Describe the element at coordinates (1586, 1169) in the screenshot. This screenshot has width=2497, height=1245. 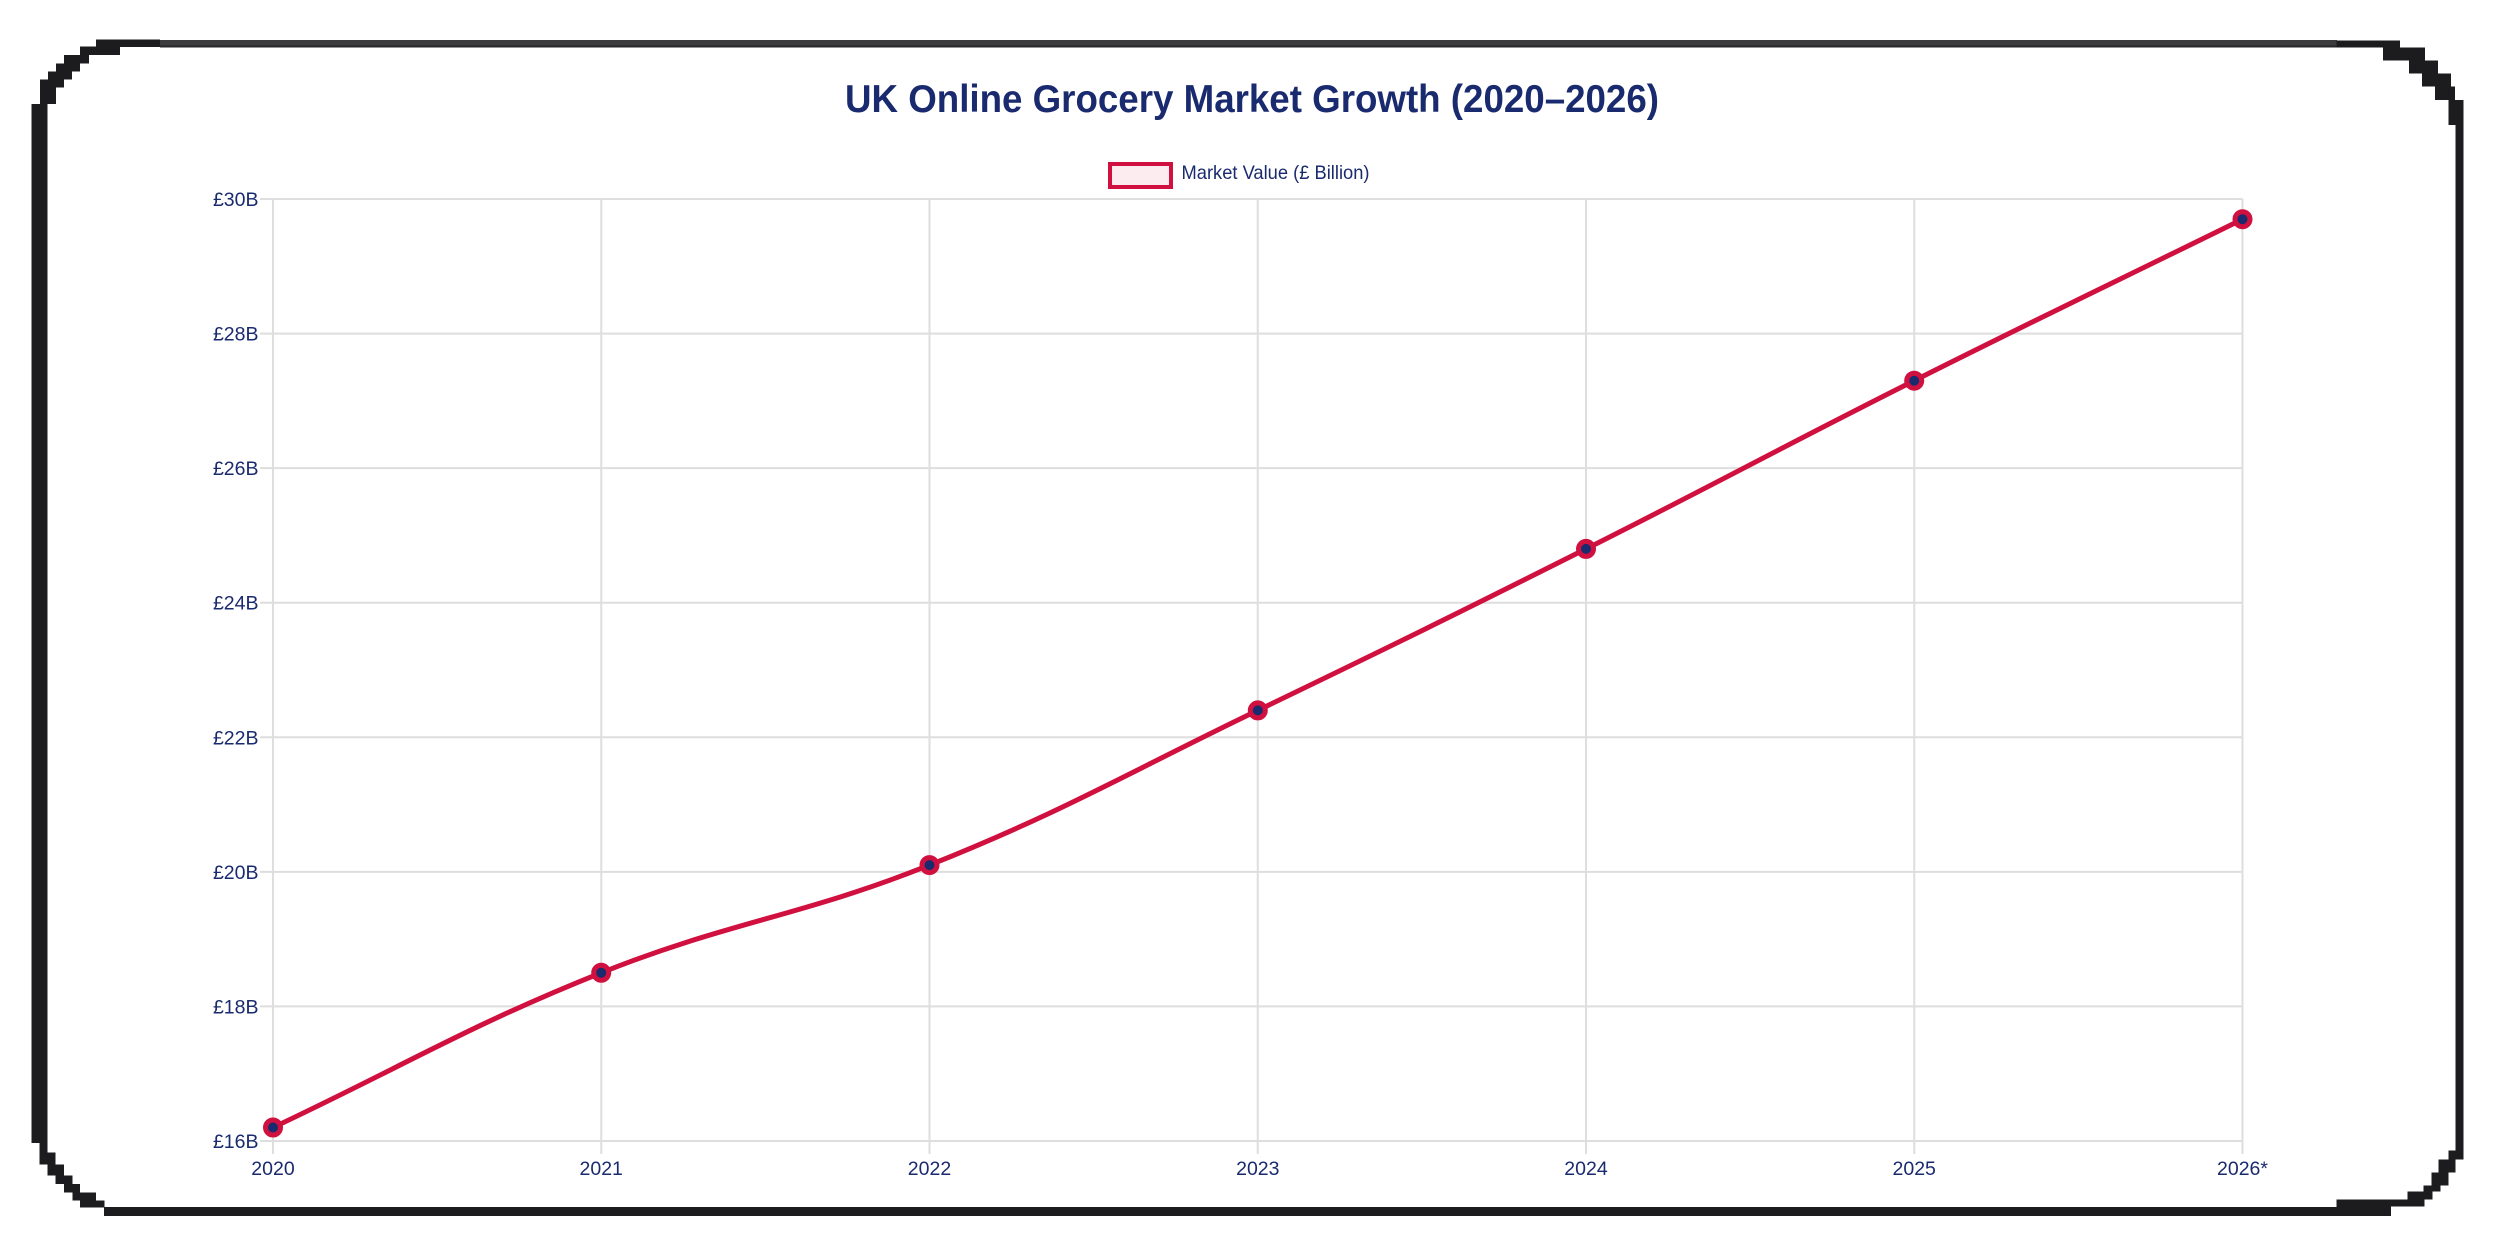
I see `svg-text: 2024` at that location.